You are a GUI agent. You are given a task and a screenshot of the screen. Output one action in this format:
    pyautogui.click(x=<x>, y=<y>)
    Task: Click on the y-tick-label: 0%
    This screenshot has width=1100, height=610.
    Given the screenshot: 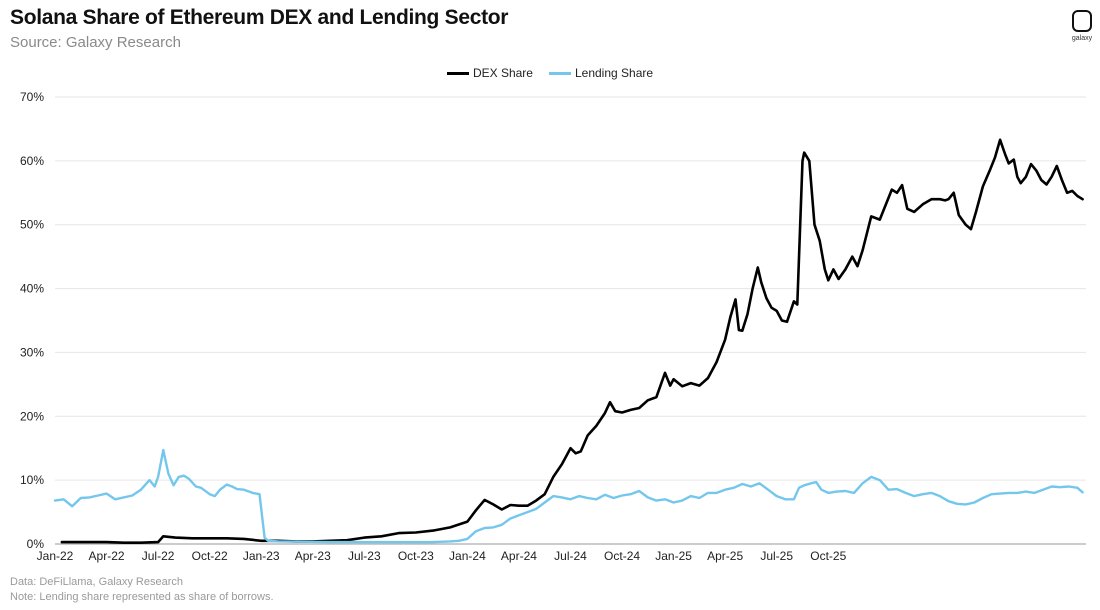 What is the action you would take?
    pyautogui.click(x=36, y=544)
    